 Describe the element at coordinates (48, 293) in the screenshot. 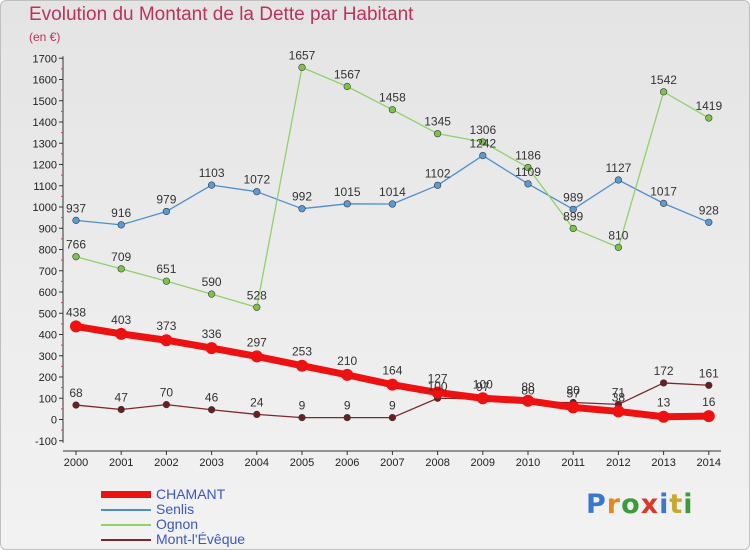

I see `y-tick-label: 600` at that location.